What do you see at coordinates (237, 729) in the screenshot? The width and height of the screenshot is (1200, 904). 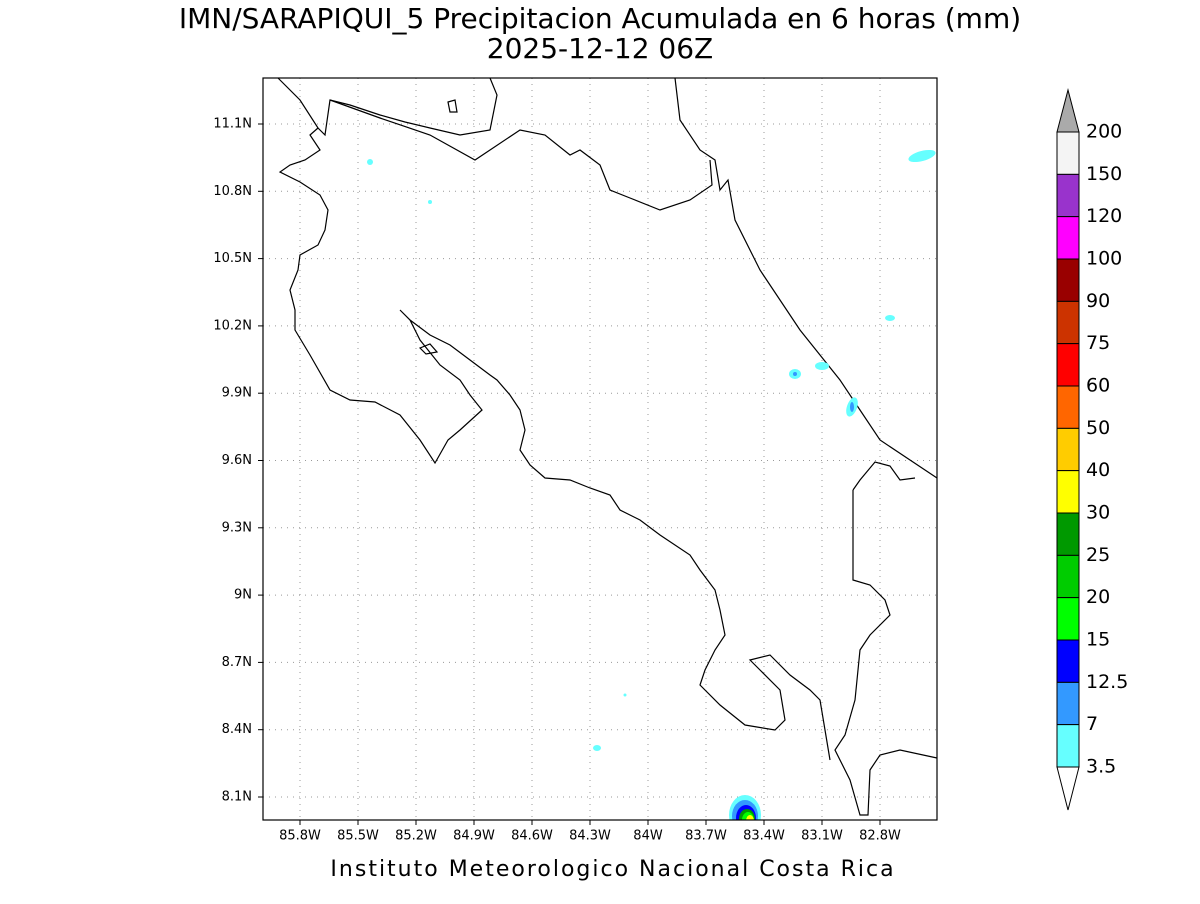 I see `lat-tick-label: 8.4N` at bounding box center [237, 729].